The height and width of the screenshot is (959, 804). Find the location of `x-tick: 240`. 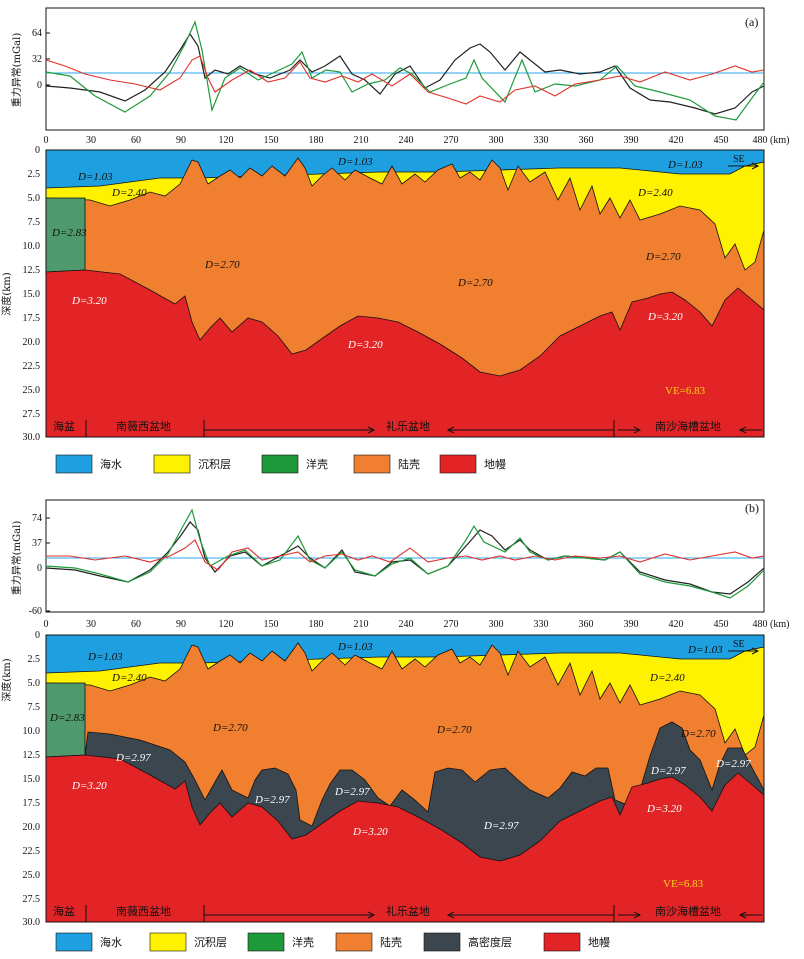

x-tick: 240 is located at coordinates (406, 140).